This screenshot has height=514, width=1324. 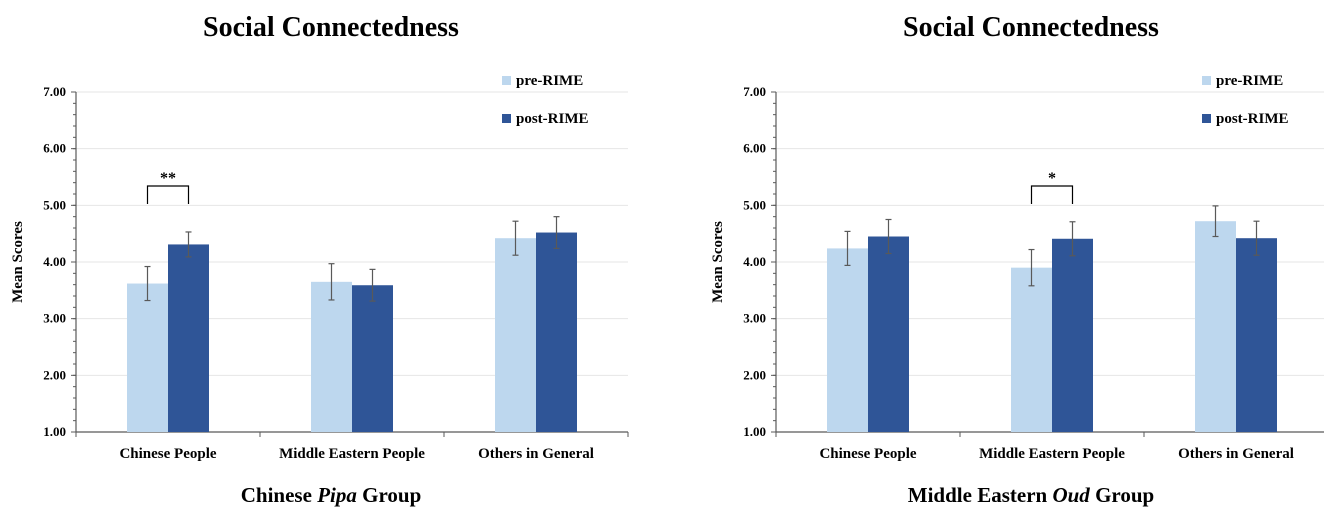 What do you see at coordinates (279, 495) in the screenshot?
I see `caption-text: Chinese` at bounding box center [279, 495].